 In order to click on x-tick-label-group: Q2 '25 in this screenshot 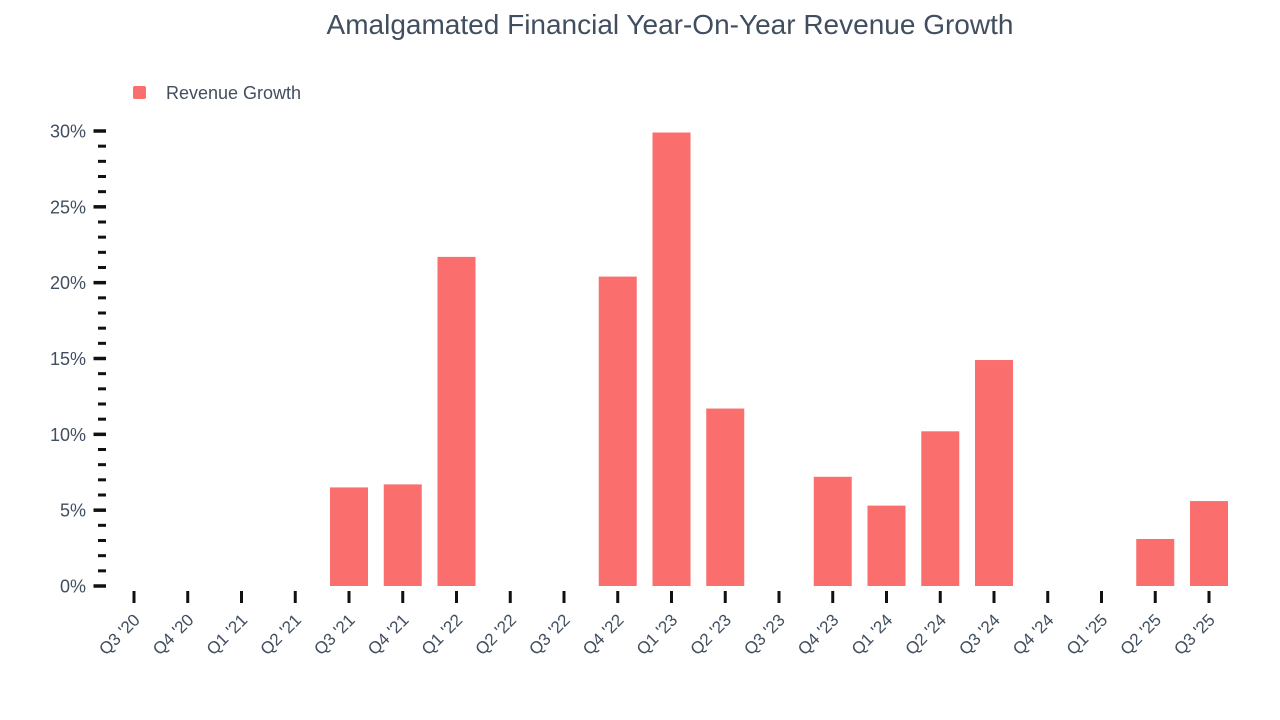, I will do `click(1141, 634)`.